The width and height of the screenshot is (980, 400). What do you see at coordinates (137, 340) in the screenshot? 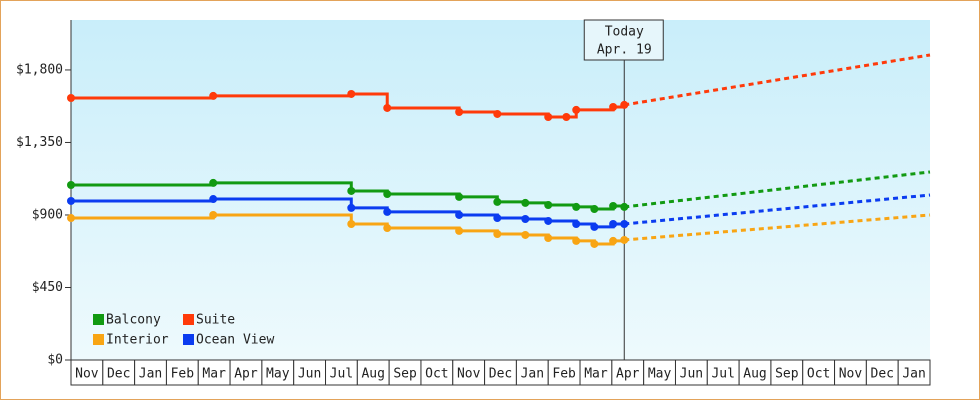
I see `legend-label: Interior` at bounding box center [137, 340].